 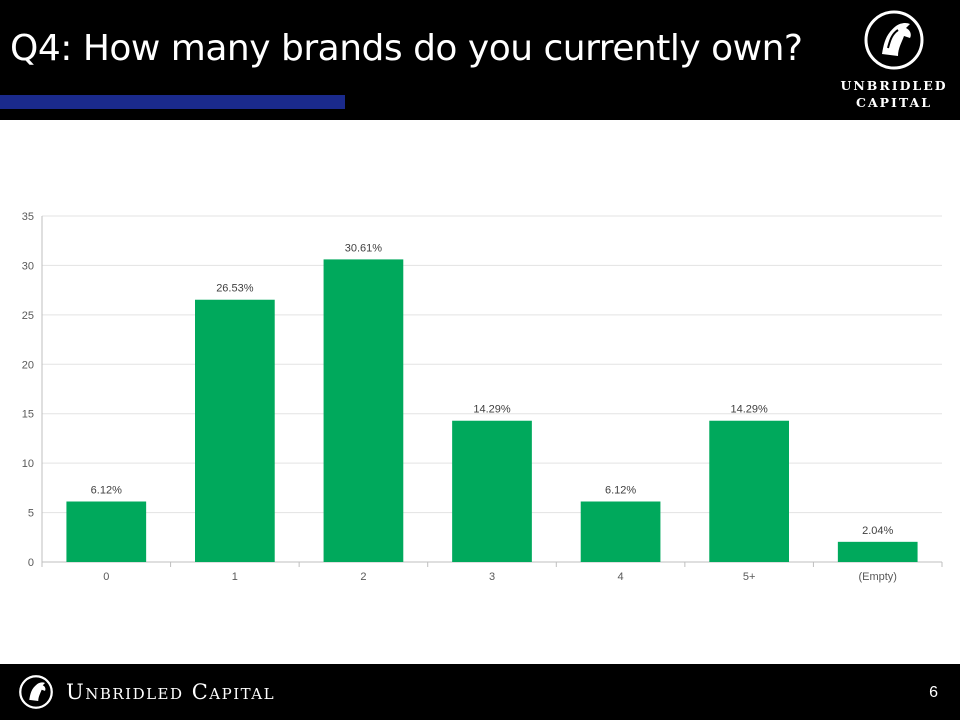 What do you see at coordinates (28, 217) in the screenshot?
I see `y-tick-label: 35` at bounding box center [28, 217].